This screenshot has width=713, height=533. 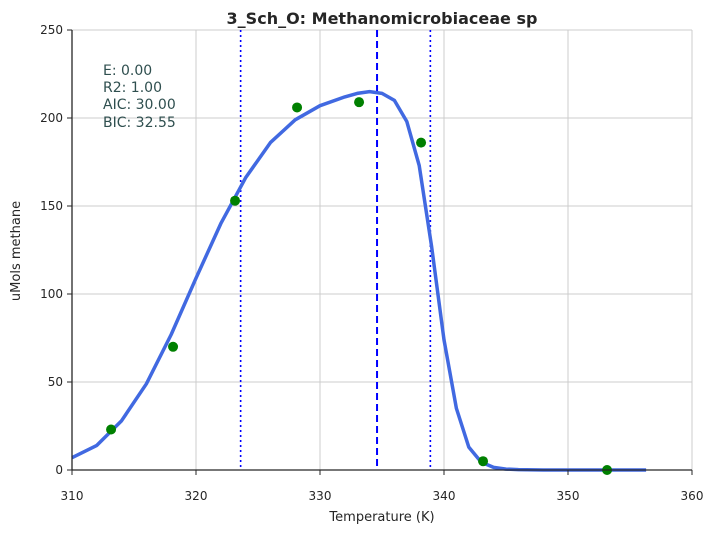 What do you see at coordinates (55, 382) in the screenshot?
I see `y-tick-label: 50` at bounding box center [55, 382].